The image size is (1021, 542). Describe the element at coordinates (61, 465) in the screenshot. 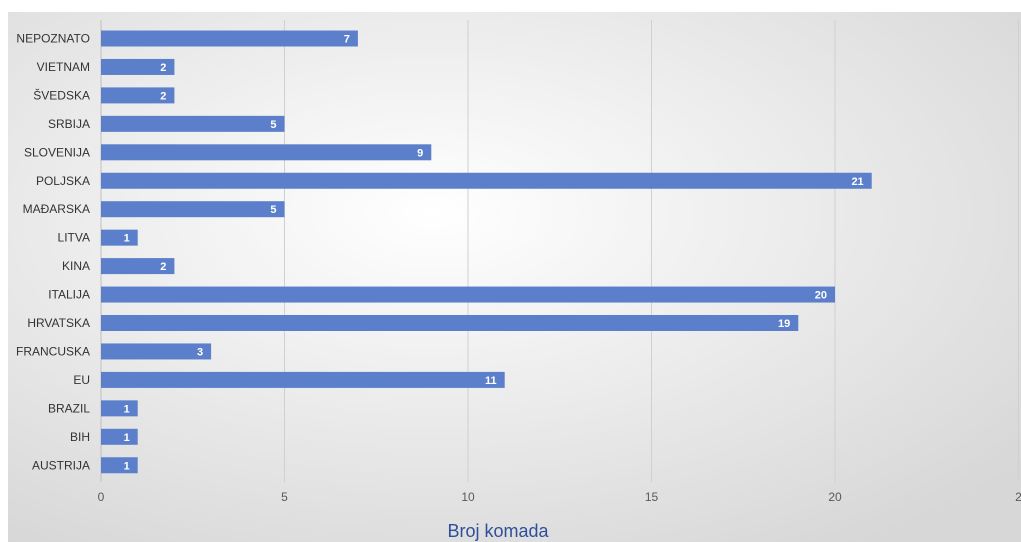

I see `category-label: AUSTRIJA` at that location.